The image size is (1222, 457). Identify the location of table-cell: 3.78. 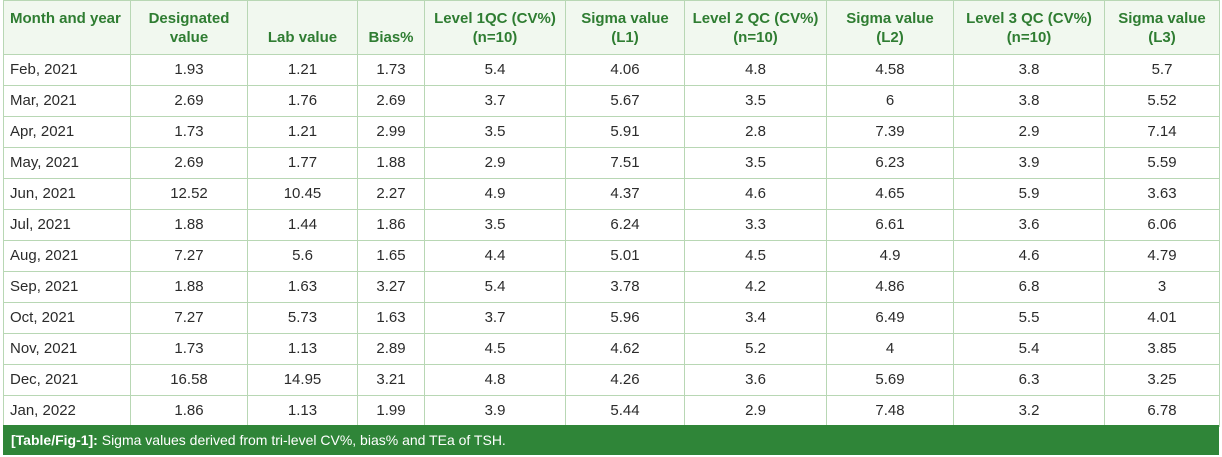
(625, 287).